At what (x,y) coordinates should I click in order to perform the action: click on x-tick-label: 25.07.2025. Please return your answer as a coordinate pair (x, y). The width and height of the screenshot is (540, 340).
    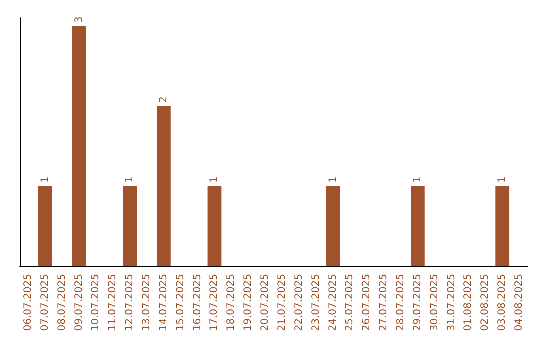
    Looking at the image, I should click on (350, 303).